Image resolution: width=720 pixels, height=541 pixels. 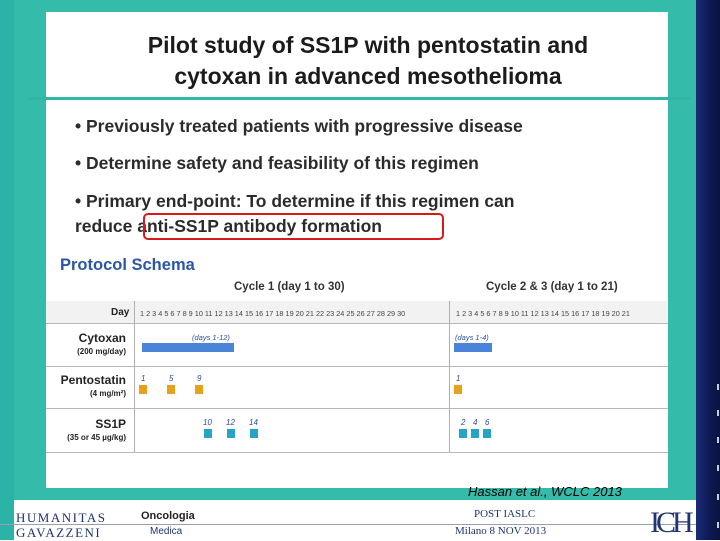 What do you see at coordinates (505, 514) in the screenshot?
I see `event-line-1: POST IASLC` at bounding box center [505, 514].